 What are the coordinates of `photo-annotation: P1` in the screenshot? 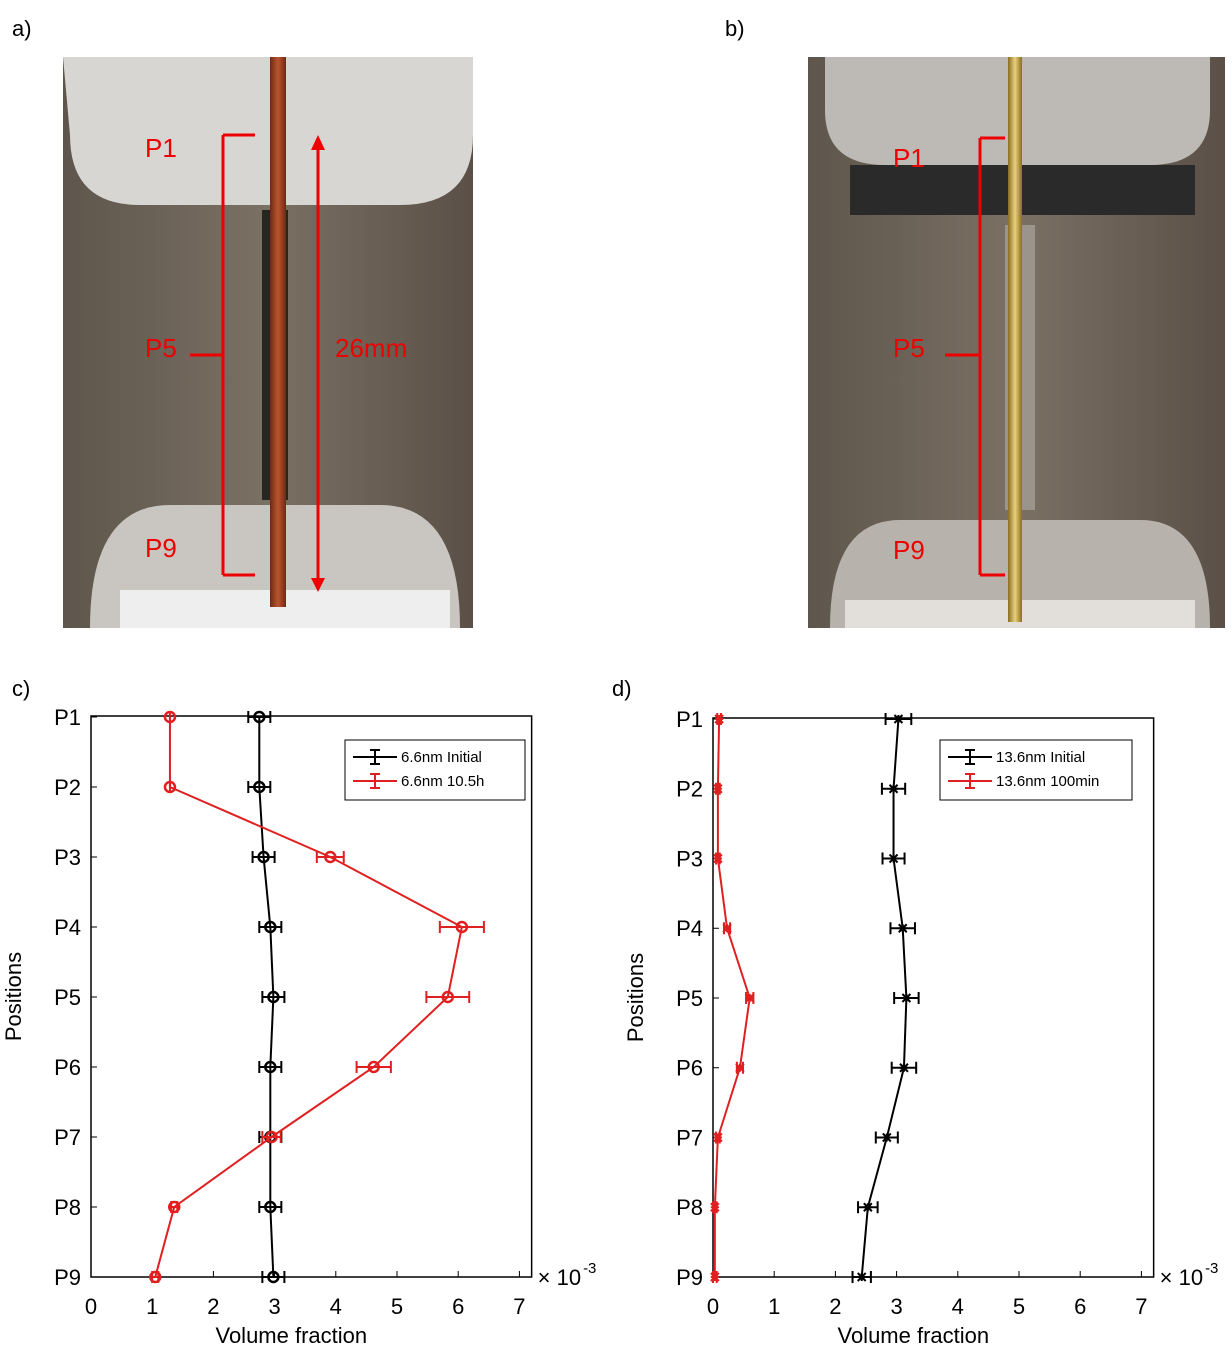 It's located at (909, 158).